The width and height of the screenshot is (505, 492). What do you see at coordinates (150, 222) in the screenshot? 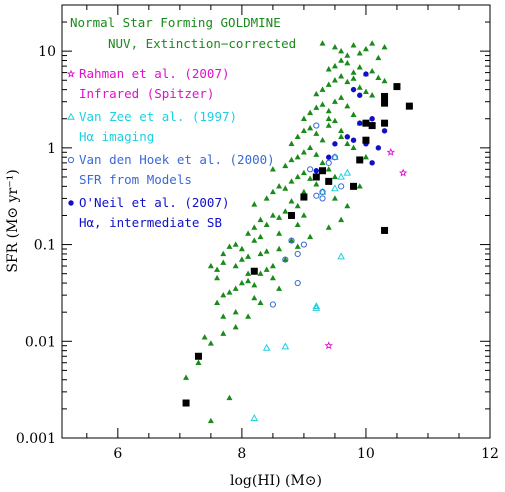
I see `legend-entry-sublabel: Hα, intermediate SB` at bounding box center [150, 222].